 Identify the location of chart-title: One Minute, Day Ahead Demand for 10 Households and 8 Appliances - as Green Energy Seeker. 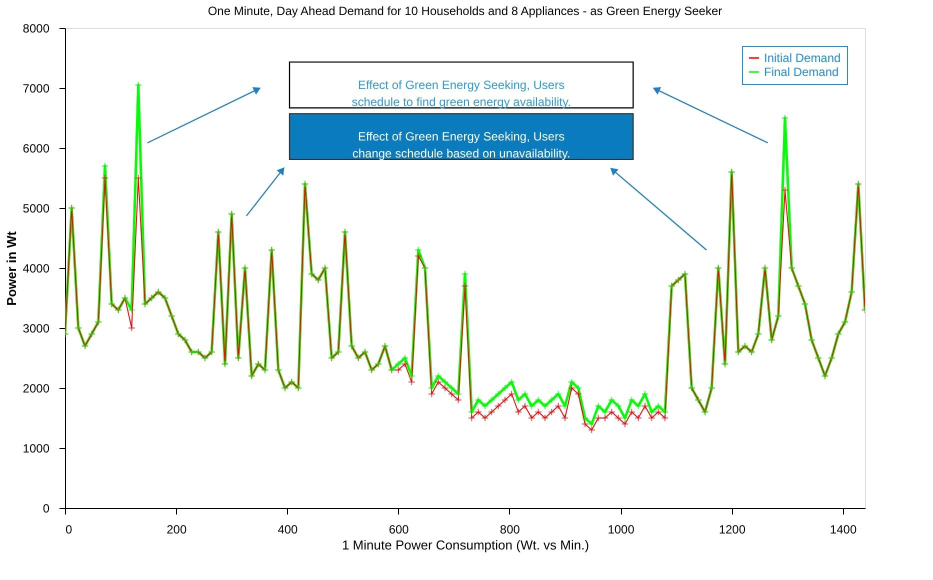
(465, 11).